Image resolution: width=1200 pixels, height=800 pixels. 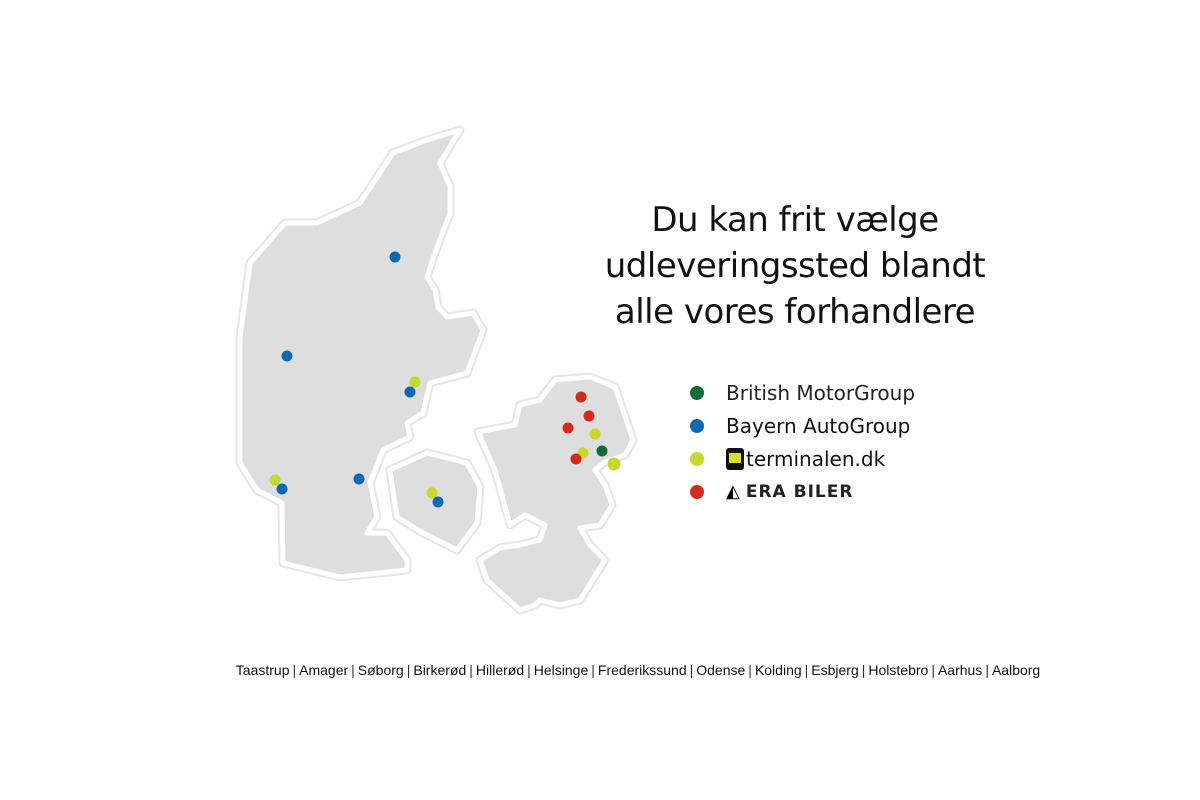 I want to click on headline-line-1: Du kan frit vælge, so click(x=795, y=220).